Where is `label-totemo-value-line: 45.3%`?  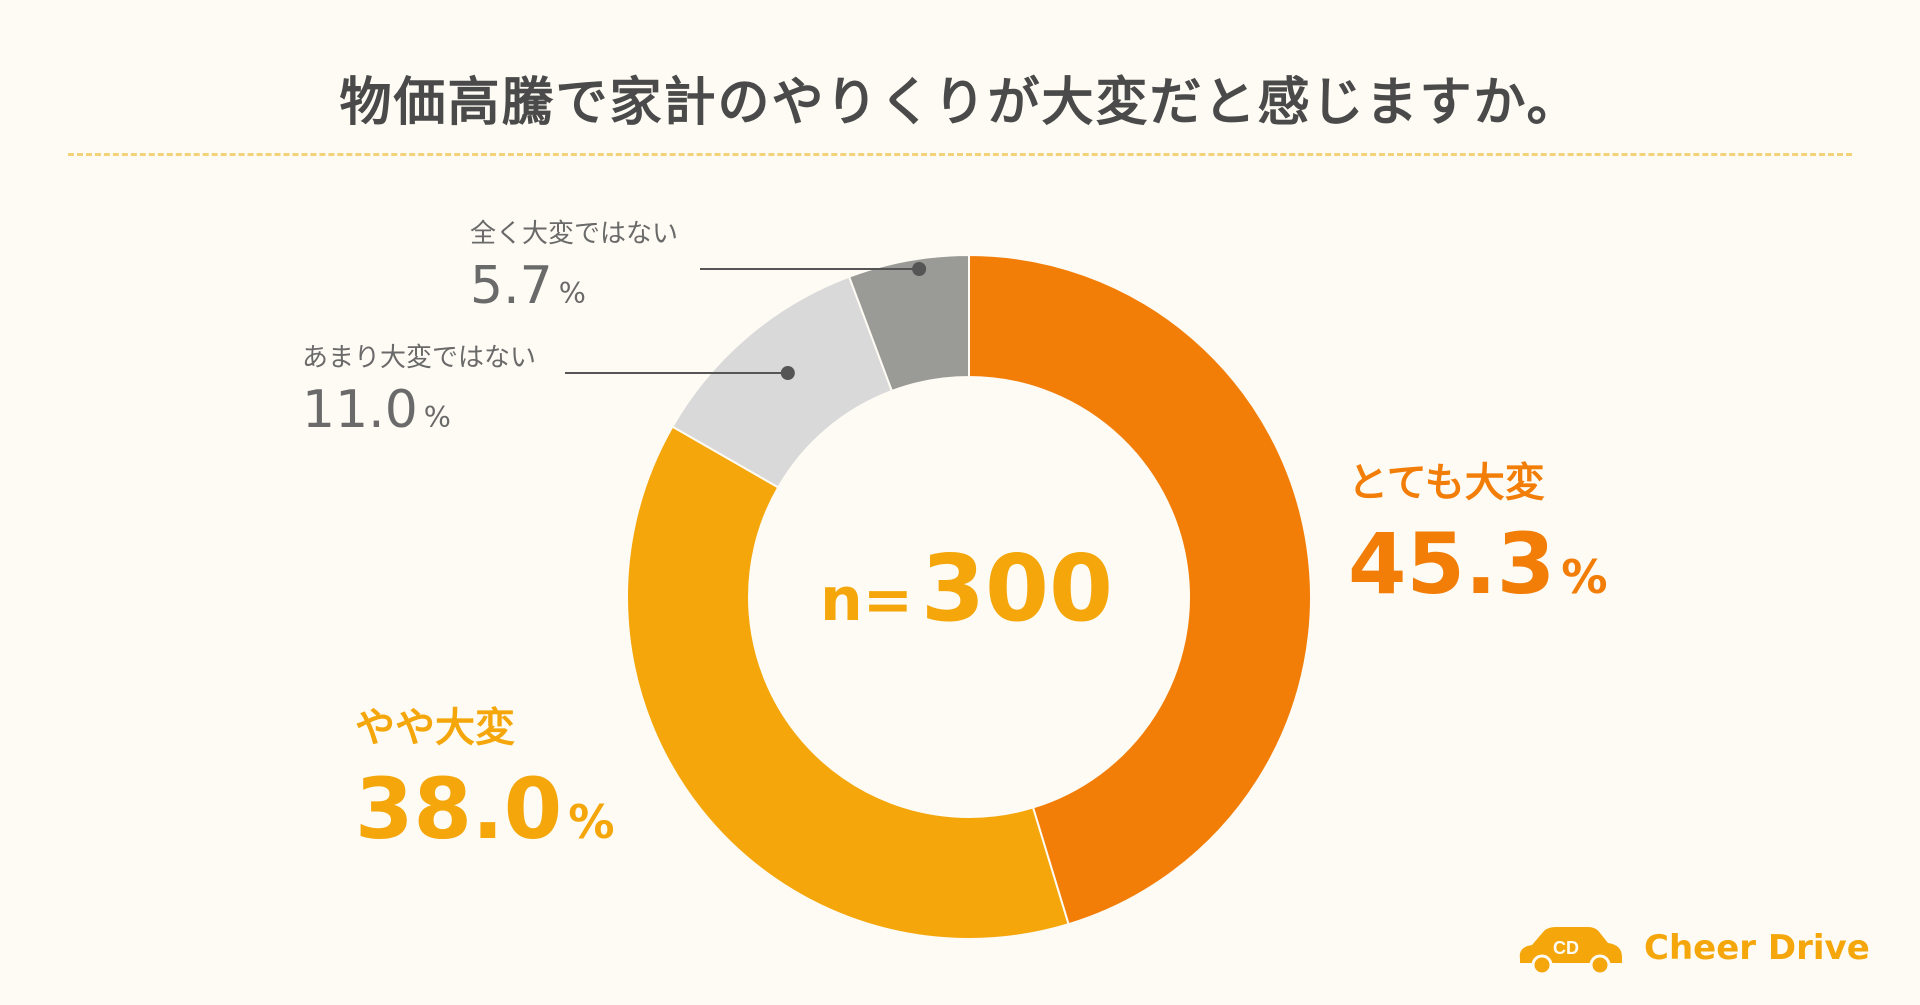 label-totemo-value-line: 45.3% is located at coordinates (1478, 564).